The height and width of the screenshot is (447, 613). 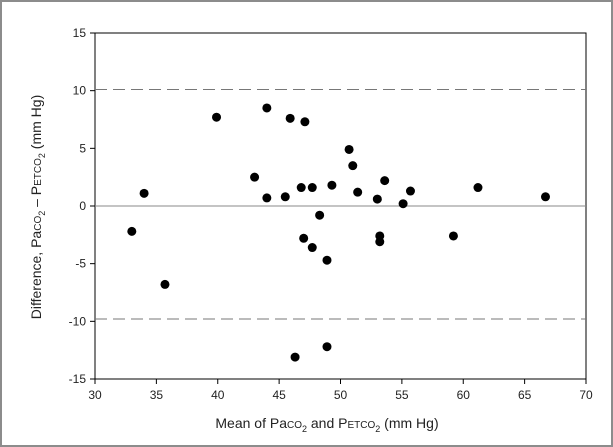 What do you see at coordinates (279, 395) in the screenshot?
I see `x-tick-label: 45` at bounding box center [279, 395].